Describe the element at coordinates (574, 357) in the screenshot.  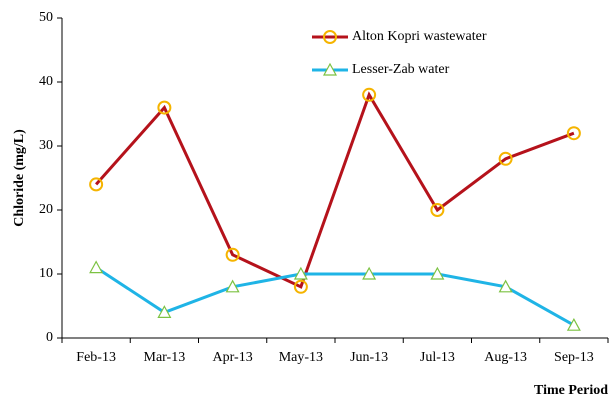
I see `x-tick-label: Sep-13` at that location.